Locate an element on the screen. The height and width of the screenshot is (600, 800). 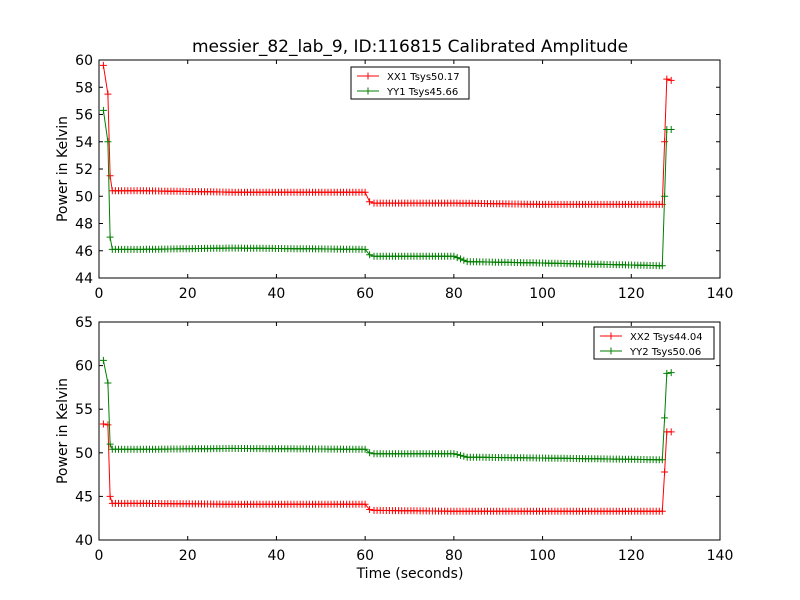
y-tick-label: 45 is located at coordinates (84, 497).